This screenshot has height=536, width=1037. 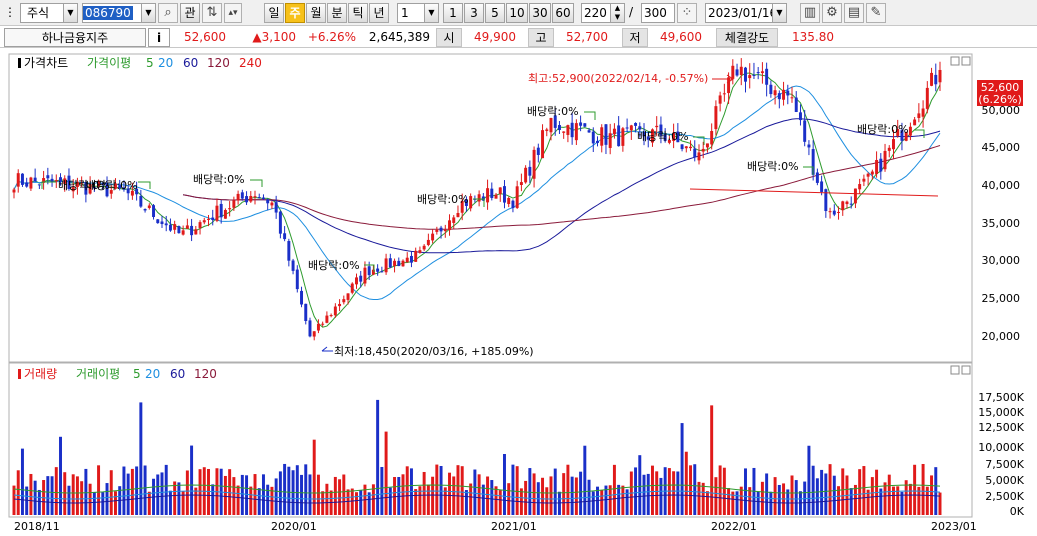 What do you see at coordinates (687, 13) in the screenshot?
I see `grid-dots-icon: ⁘` at bounding box center [687, 13].